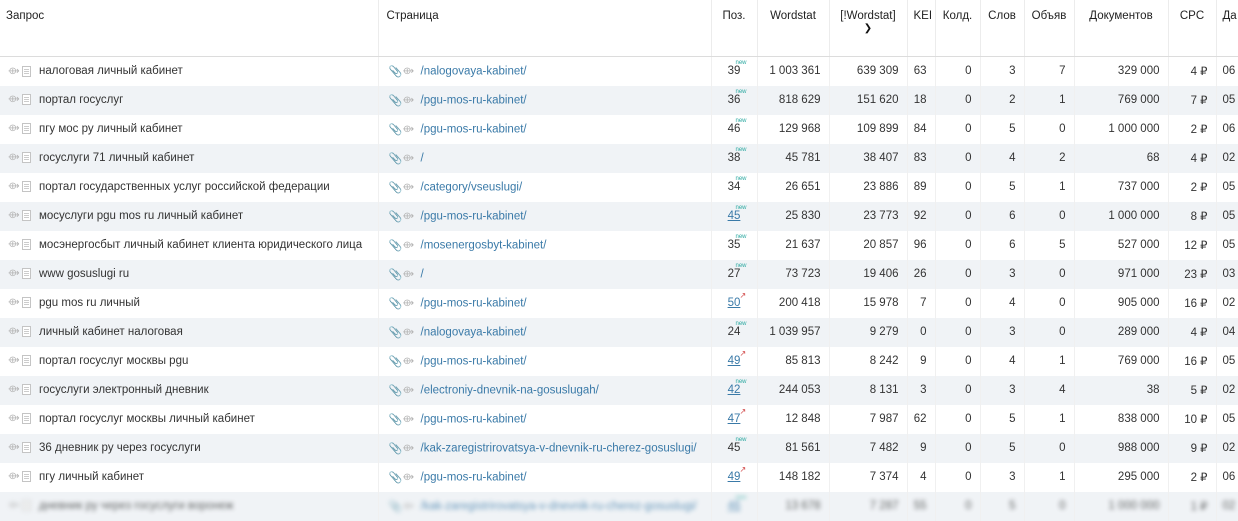 The height and width of the screenshot is (521, 1238). Describe the element at coordinates (958, 28) in the screenshot. I see `col-header-kold: Колд.` at that location.